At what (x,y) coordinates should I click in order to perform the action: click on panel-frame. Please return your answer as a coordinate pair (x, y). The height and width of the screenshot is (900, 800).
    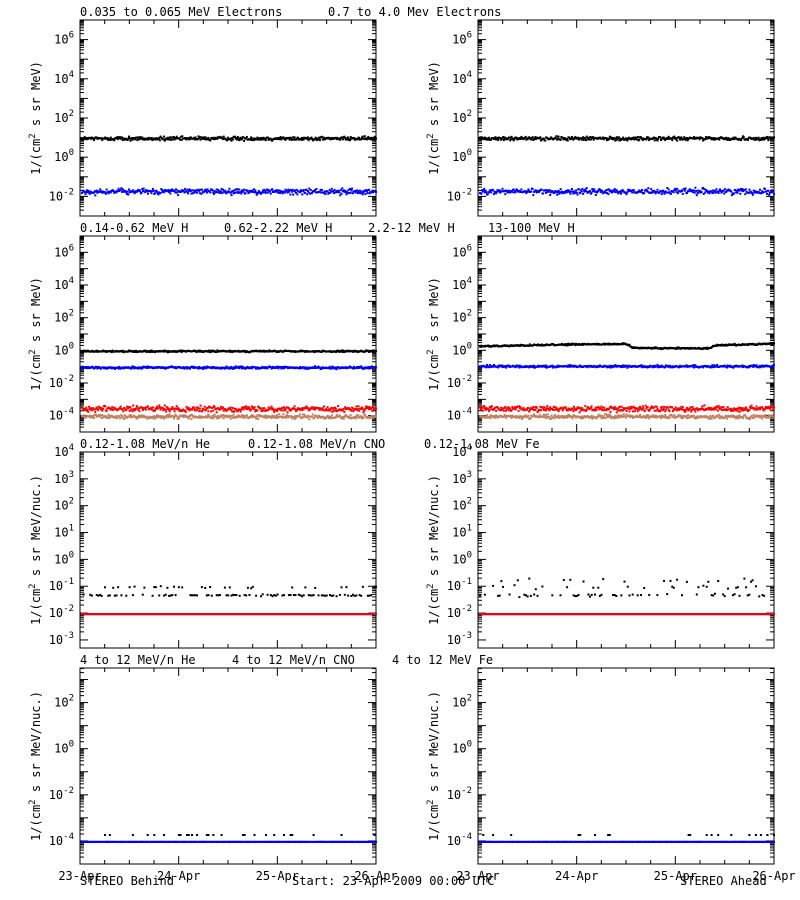
    Looking at the image, I should click on (626, 118).